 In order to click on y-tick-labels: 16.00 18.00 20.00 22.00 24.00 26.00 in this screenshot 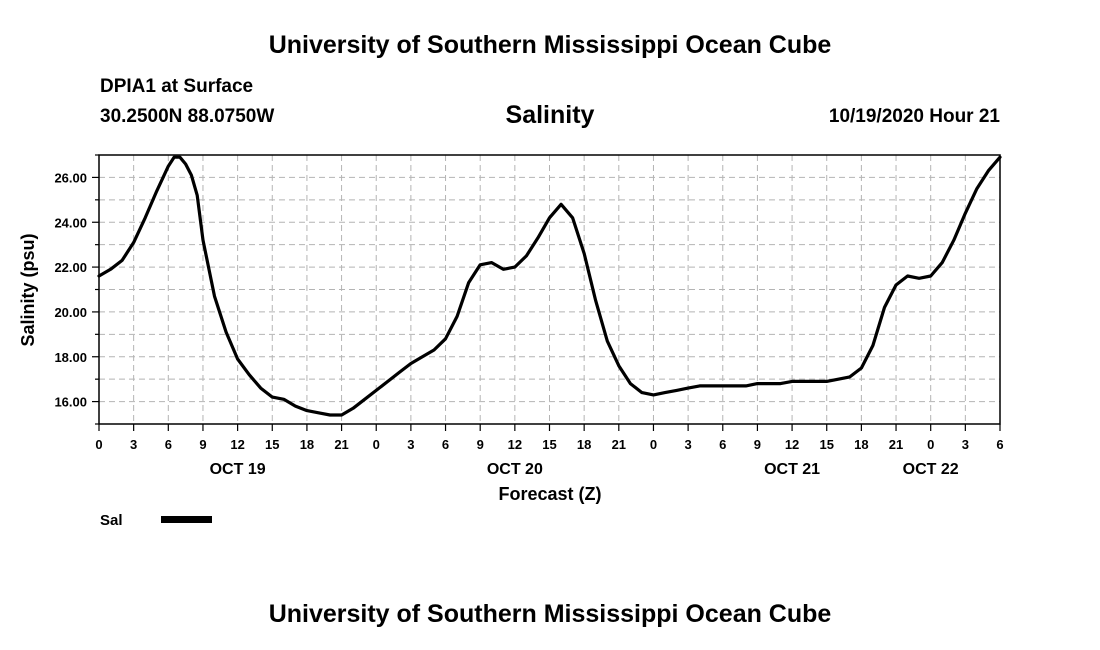, I will do `click(70, 289)`.